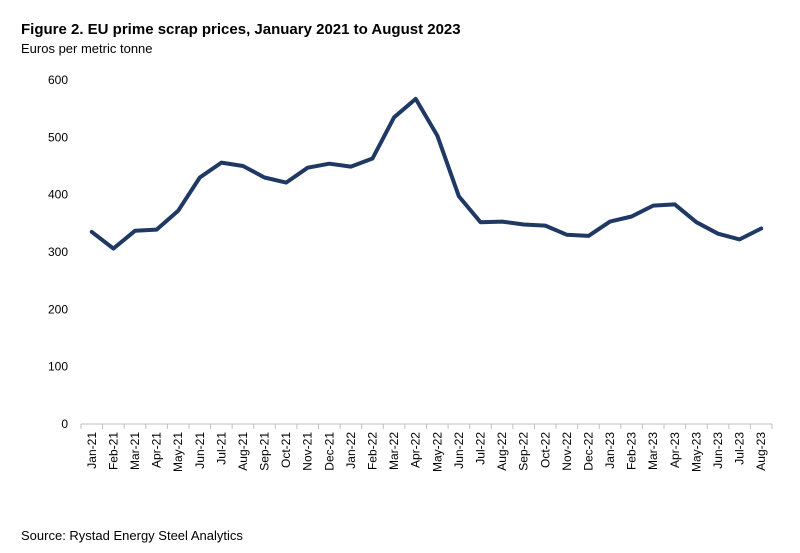 This screenshot has width=800, height=553. I want to click on x-tick-label: Oct-22, so click(545, 450).